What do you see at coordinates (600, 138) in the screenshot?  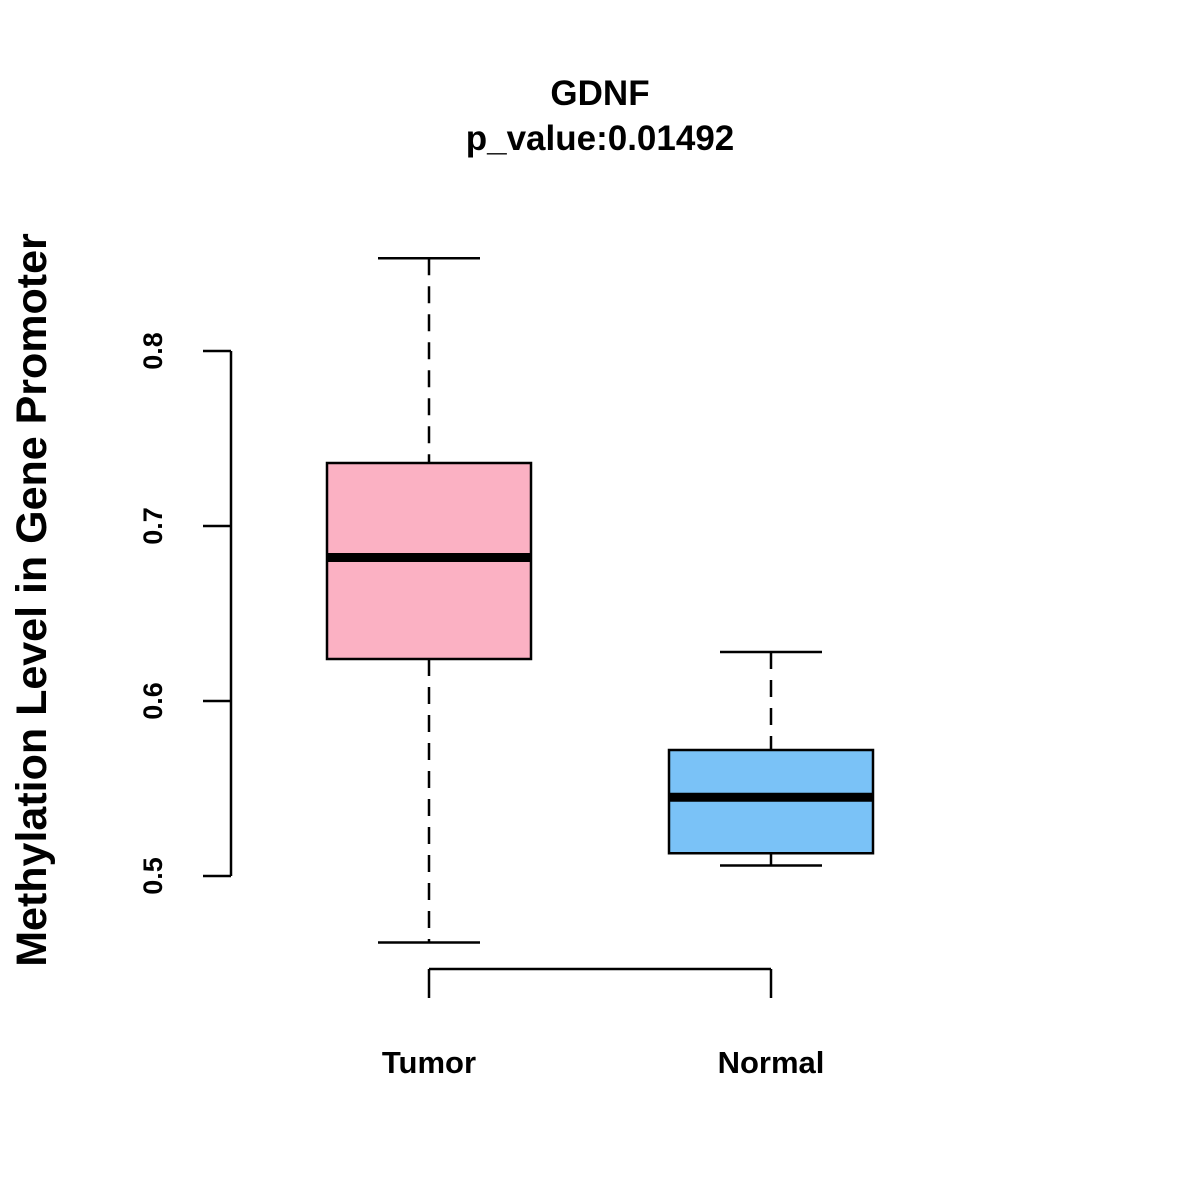 I see `chart-subtitle: p_value:0.01492` at bounding box center [600, 138].